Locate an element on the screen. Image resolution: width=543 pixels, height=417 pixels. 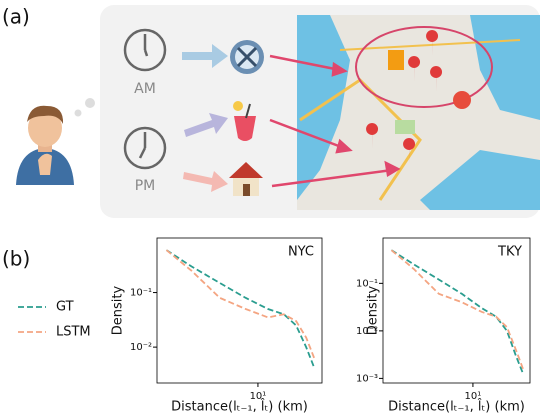
map-arrows is located at coordinates (335, 121).